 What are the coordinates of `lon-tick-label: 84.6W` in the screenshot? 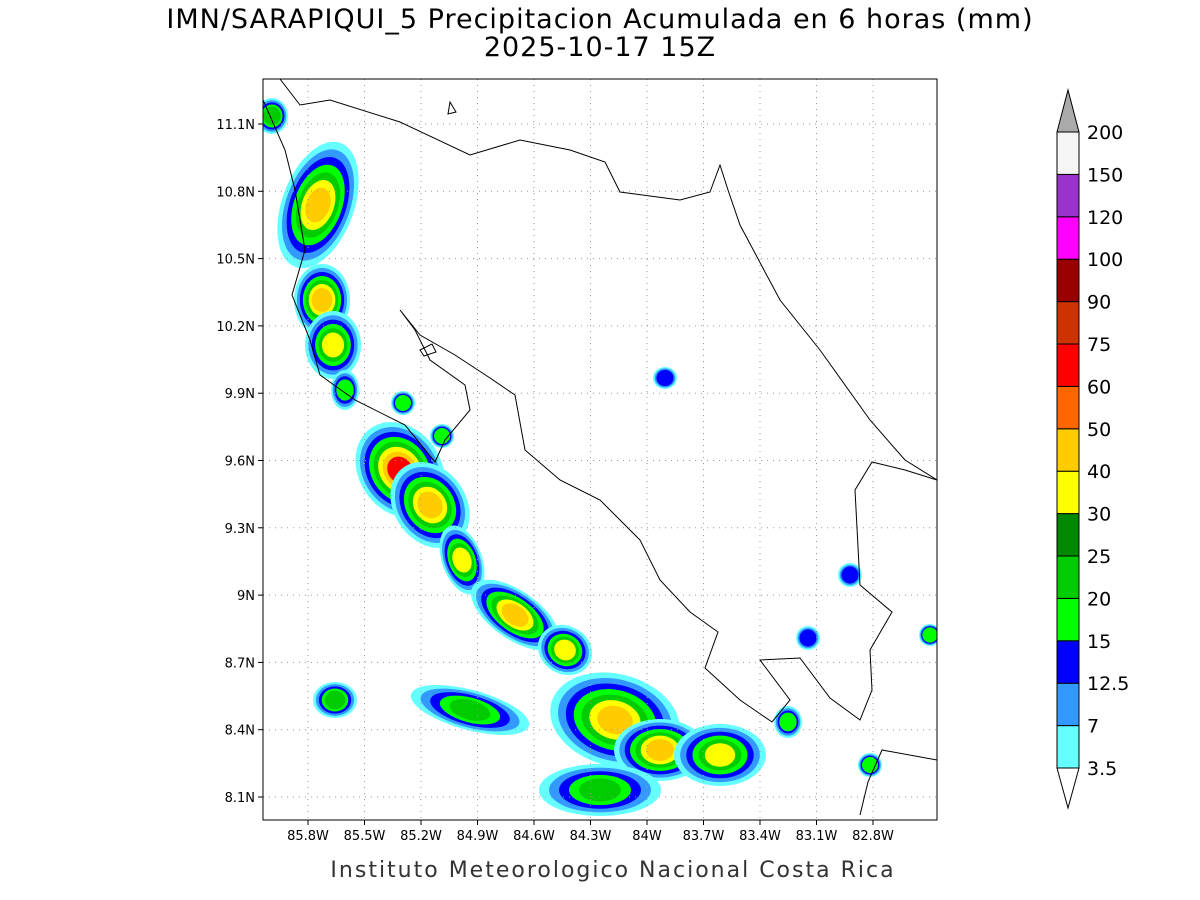 It's located at (534, 836).